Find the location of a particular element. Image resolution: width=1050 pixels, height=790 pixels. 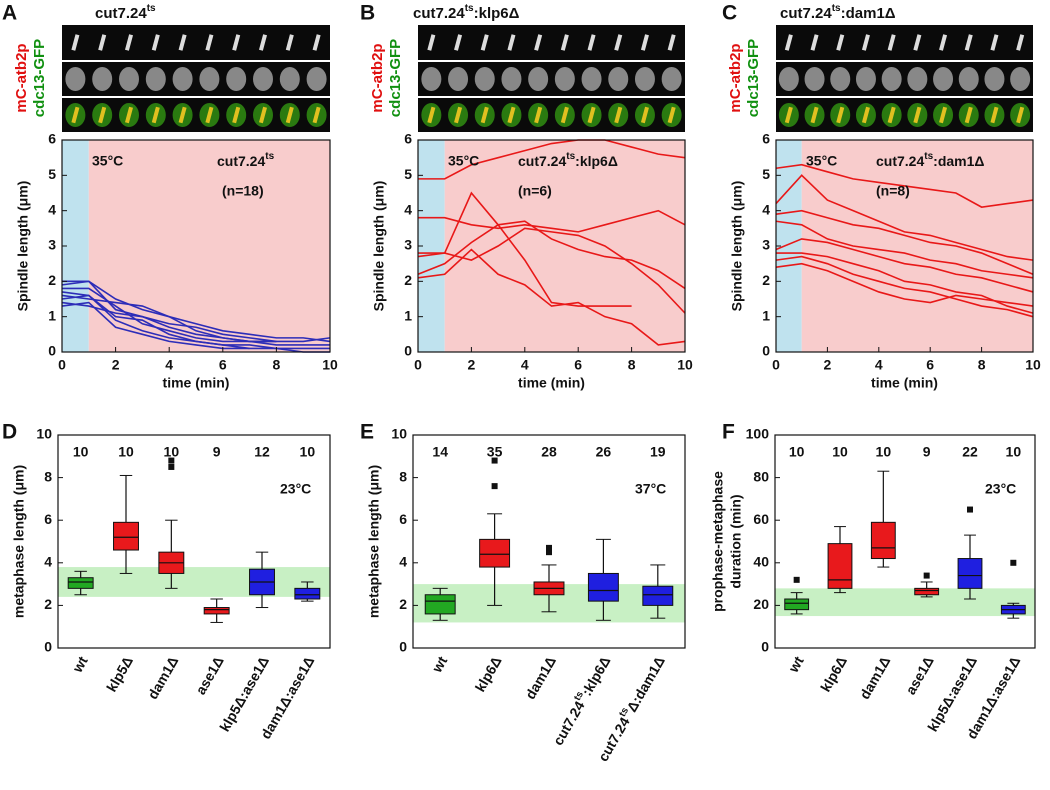

chart-title-part: cut7.24 is located at coordinates (439, 13).